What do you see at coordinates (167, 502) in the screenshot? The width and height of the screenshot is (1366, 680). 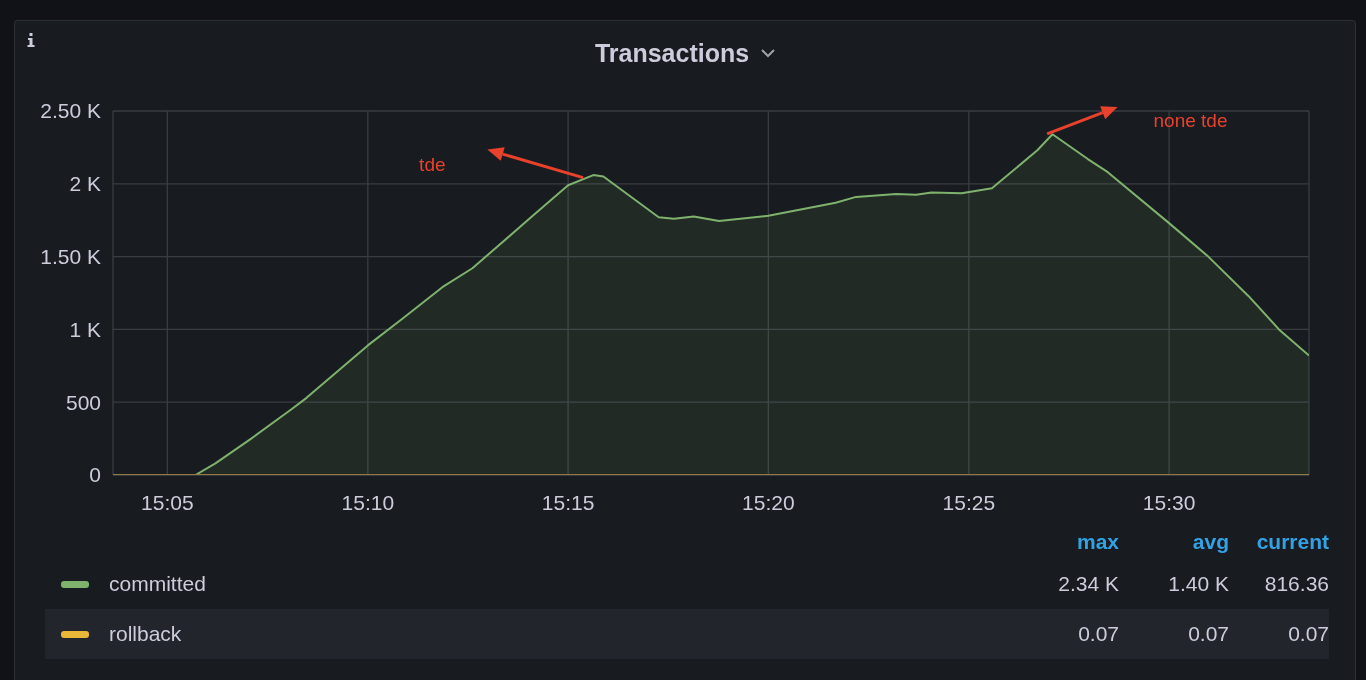 I see `x-tick-label: 15:05` at bounding box center [167, 502].